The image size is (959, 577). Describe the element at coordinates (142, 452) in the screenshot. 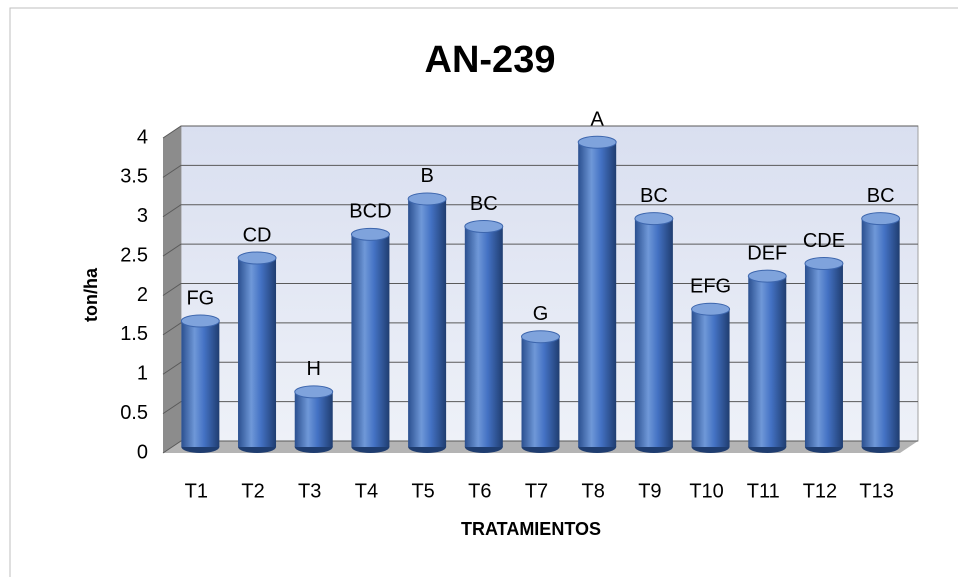

I see `y-tick-label: 0` at that location.